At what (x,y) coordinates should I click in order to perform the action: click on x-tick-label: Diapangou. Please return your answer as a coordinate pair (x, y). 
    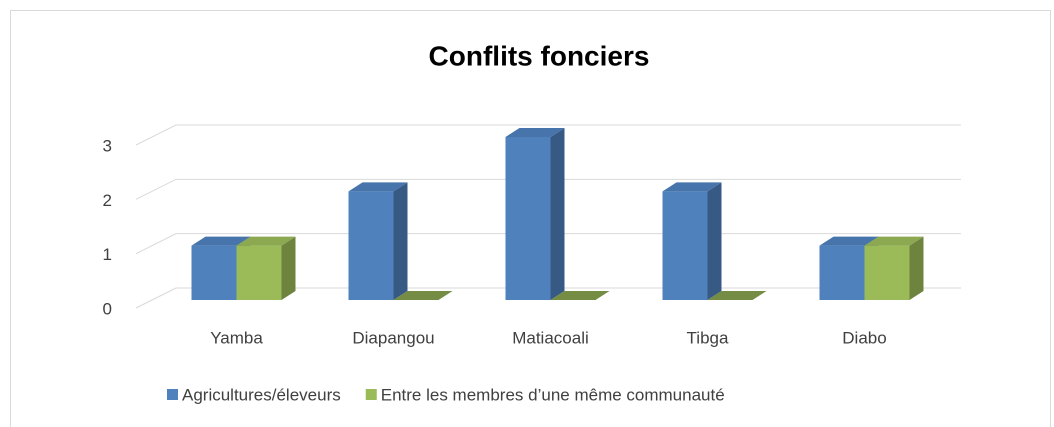
    Looking at the image, I should click on (393, 337).